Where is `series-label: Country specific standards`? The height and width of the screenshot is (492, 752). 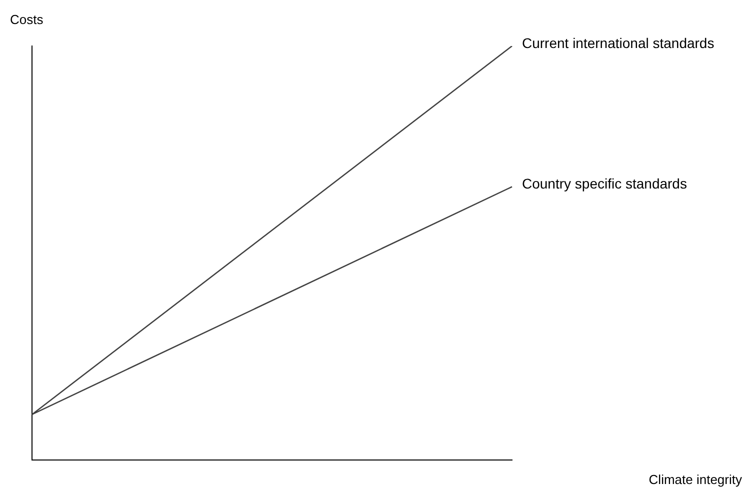 series-label: Country specific standards is located at coordinates (604, 184).